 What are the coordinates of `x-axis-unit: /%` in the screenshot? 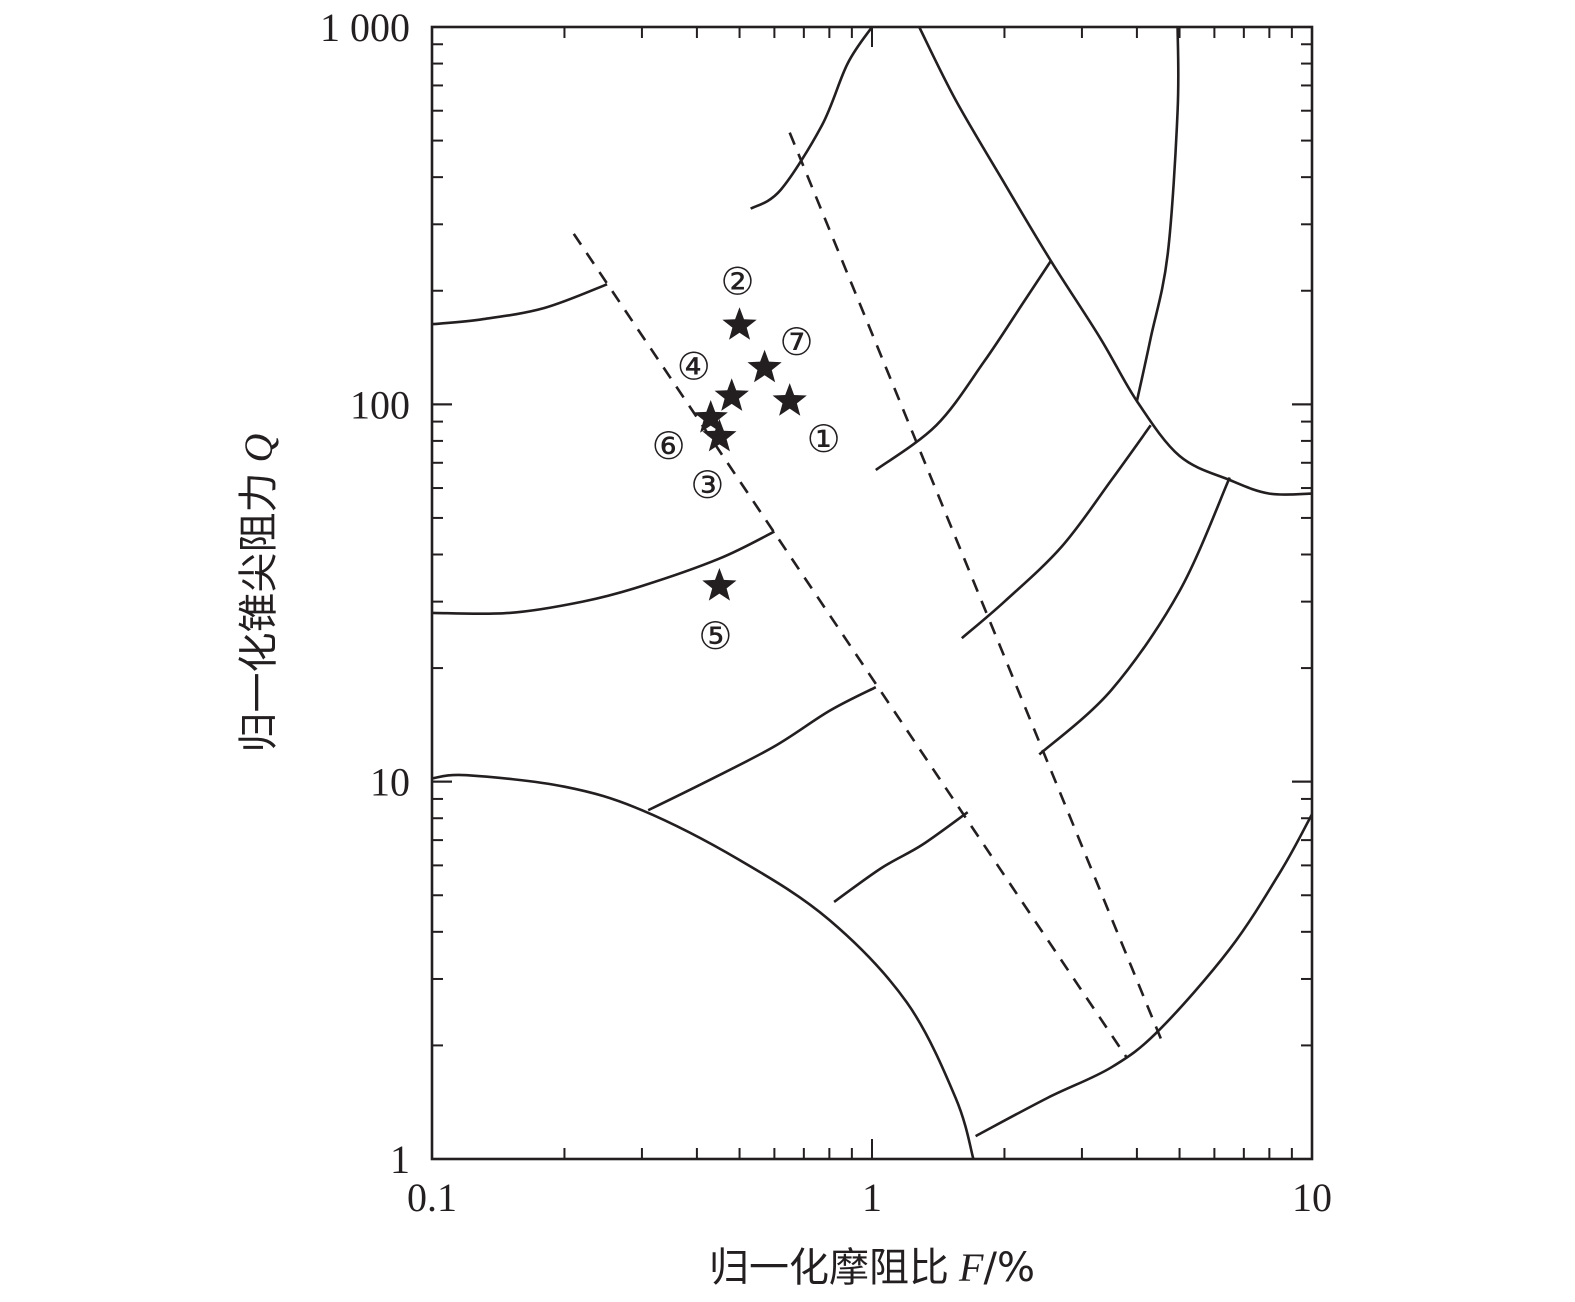 It's located at (1008, 1268).